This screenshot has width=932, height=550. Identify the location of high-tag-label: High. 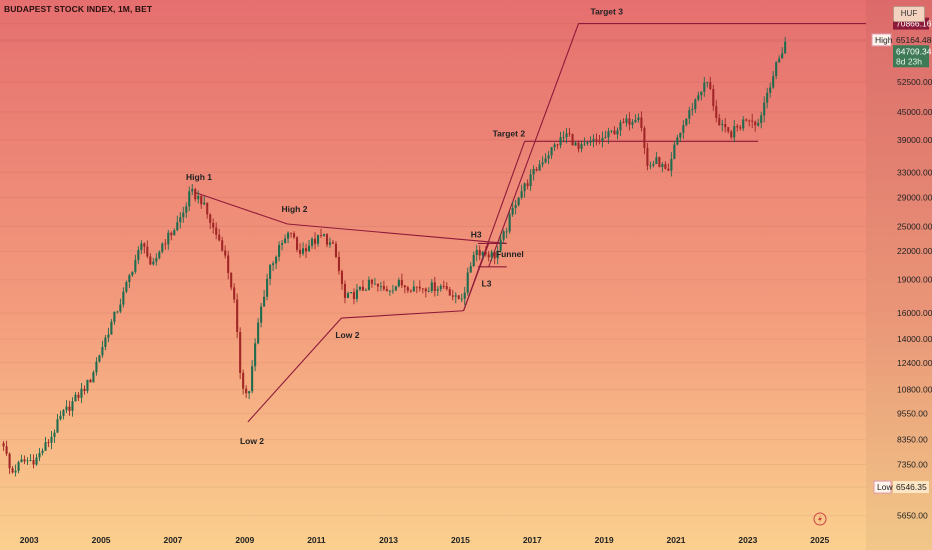
(884, 40).